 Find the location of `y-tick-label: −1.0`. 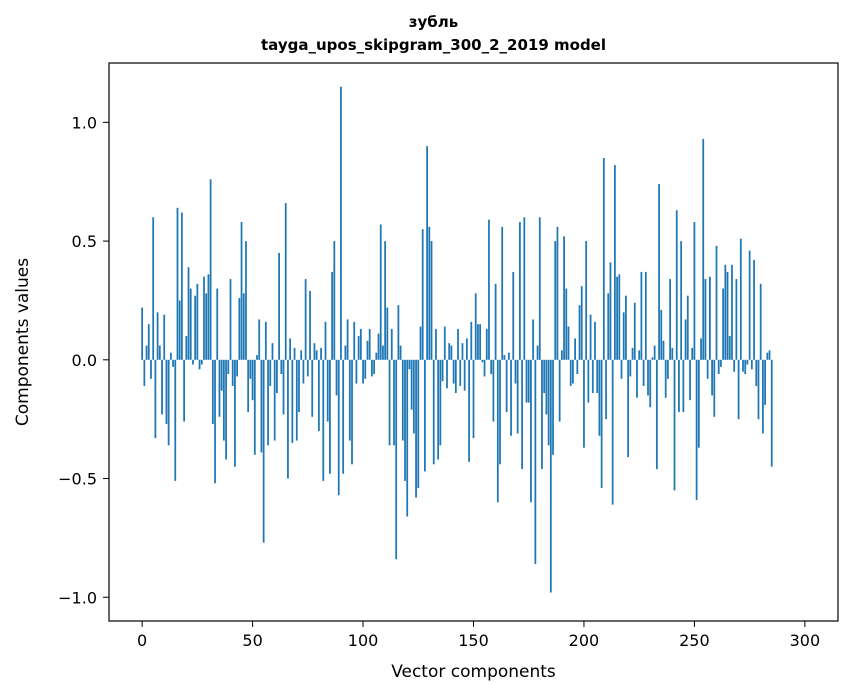

y-tick-label: −1.0 is located at coordinates (77, 597).